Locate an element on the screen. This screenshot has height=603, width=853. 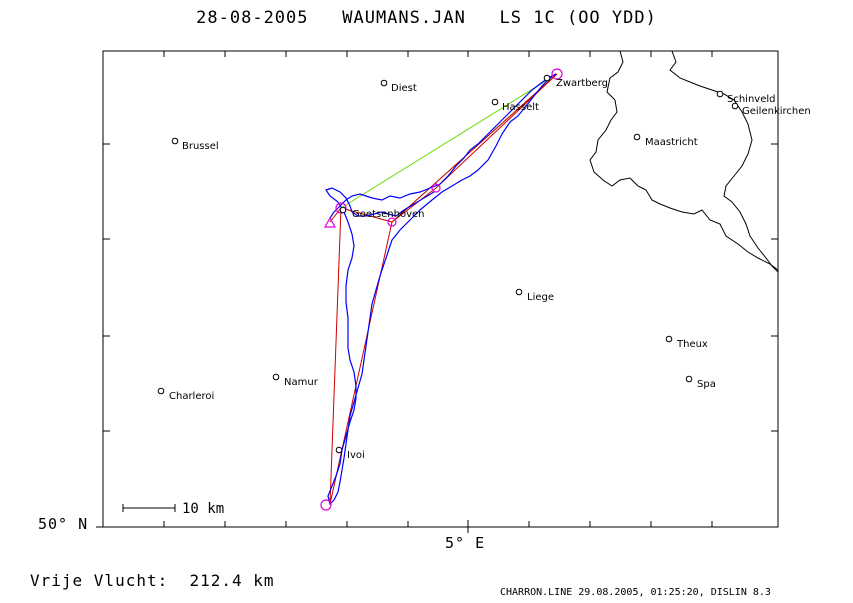
place-label-spa: Spa is located at coordinates (706, 384).